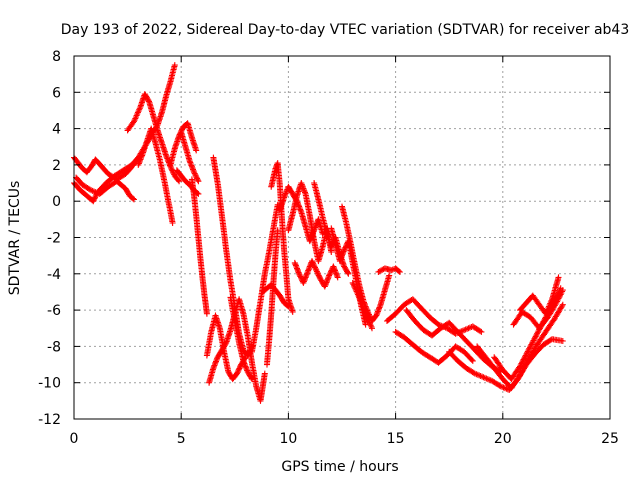 This screenshot has height=480, width=640. Describe the element at coordinates (610, 439) in the screenshot. I see `x-tick-label: 25` at that location.